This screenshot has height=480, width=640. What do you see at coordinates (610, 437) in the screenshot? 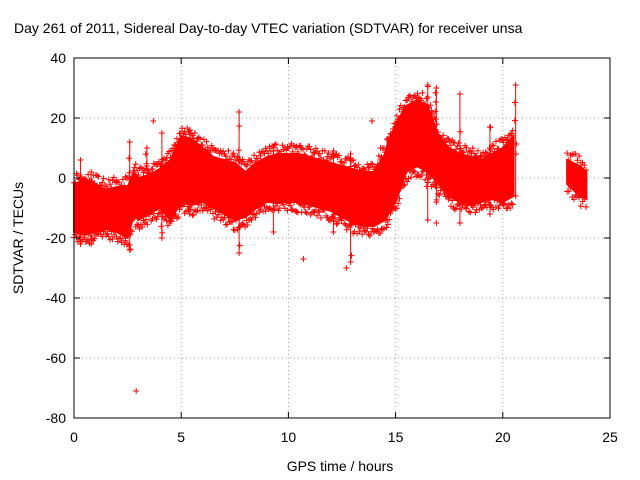
I see `x-tick-label: 25` at bounding box center [610, 437].